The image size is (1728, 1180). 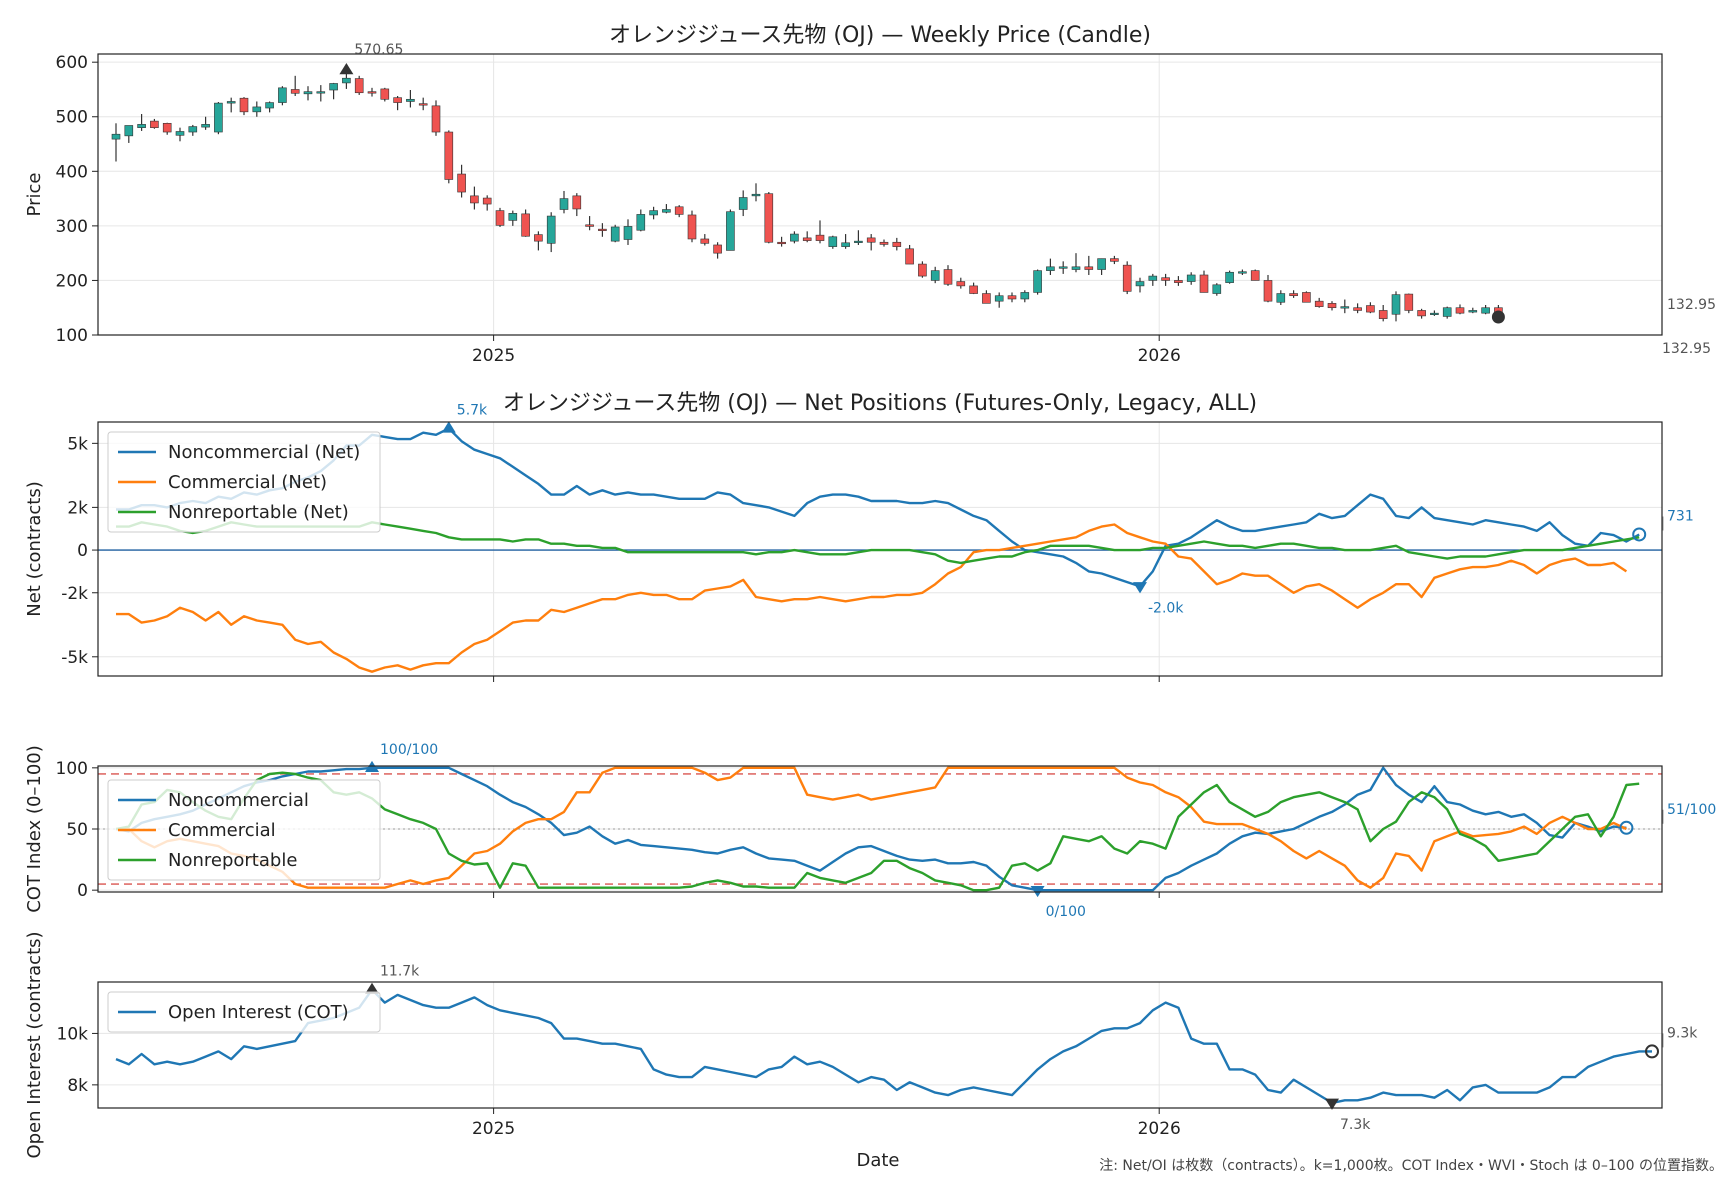 I want to click on y-tick-label: 2k, so click(x=77, y=508).